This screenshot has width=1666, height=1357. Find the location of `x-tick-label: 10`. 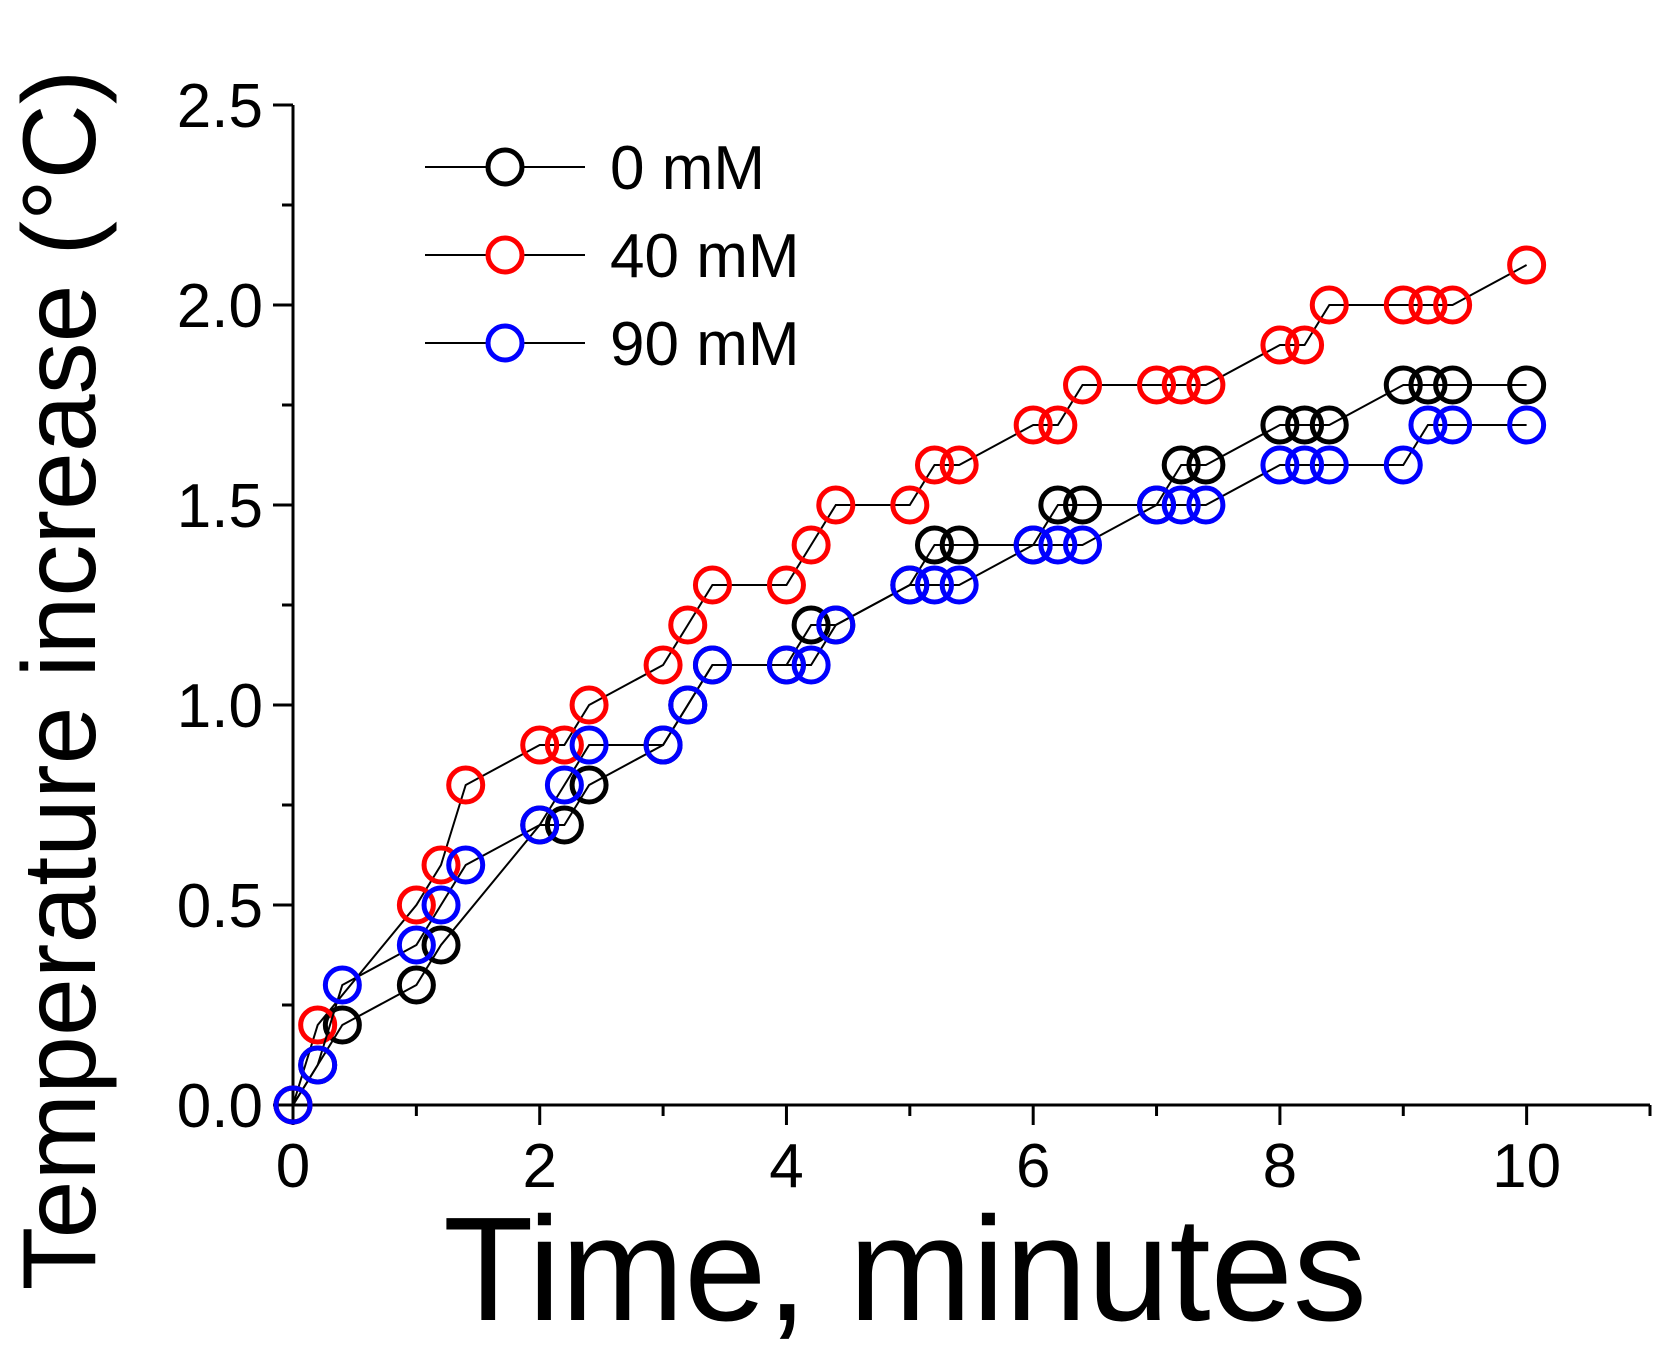

x-tick-label: 10 is located at coordinates (1526, 1166).